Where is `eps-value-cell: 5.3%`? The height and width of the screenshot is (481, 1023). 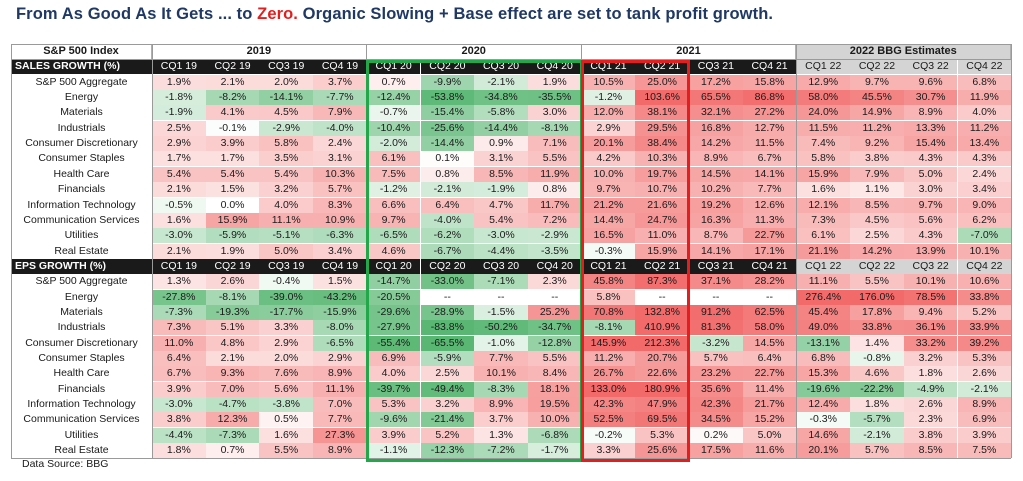 eps-value-cell: 5.3% is located at coordinates (984, 358).